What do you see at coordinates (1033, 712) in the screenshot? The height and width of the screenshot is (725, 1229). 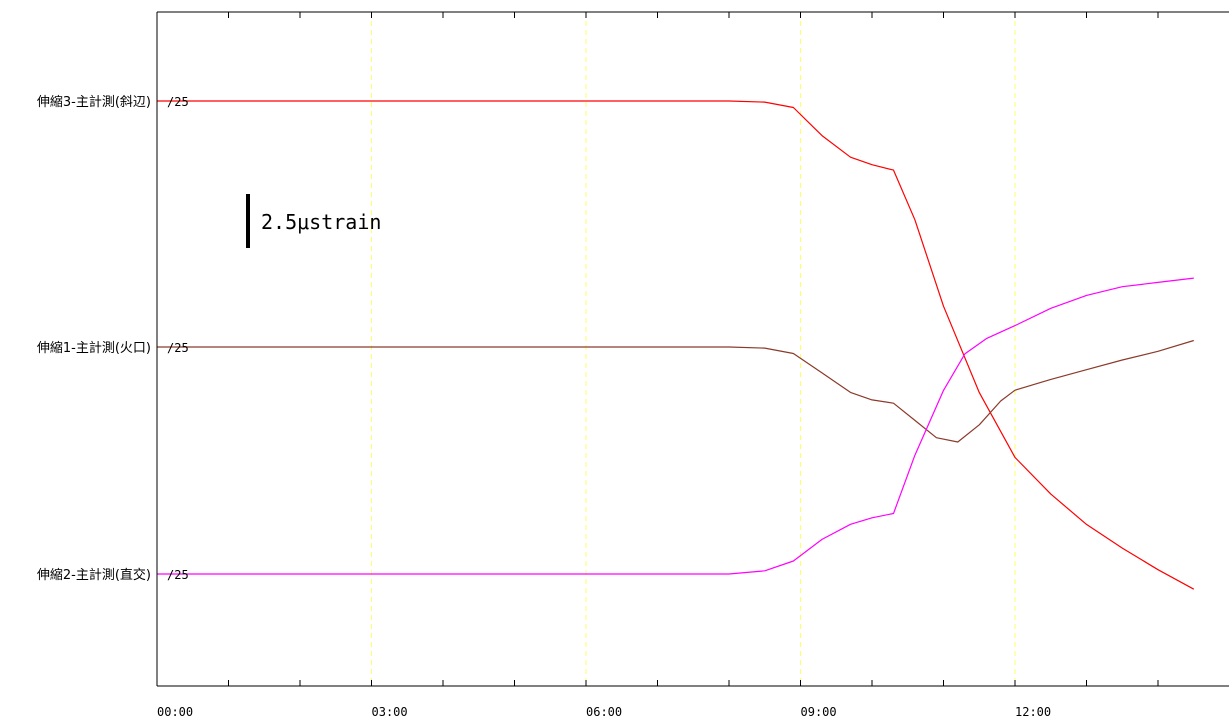 I see `x-tick-label: 12:00` at bounding box center [1033, 712].